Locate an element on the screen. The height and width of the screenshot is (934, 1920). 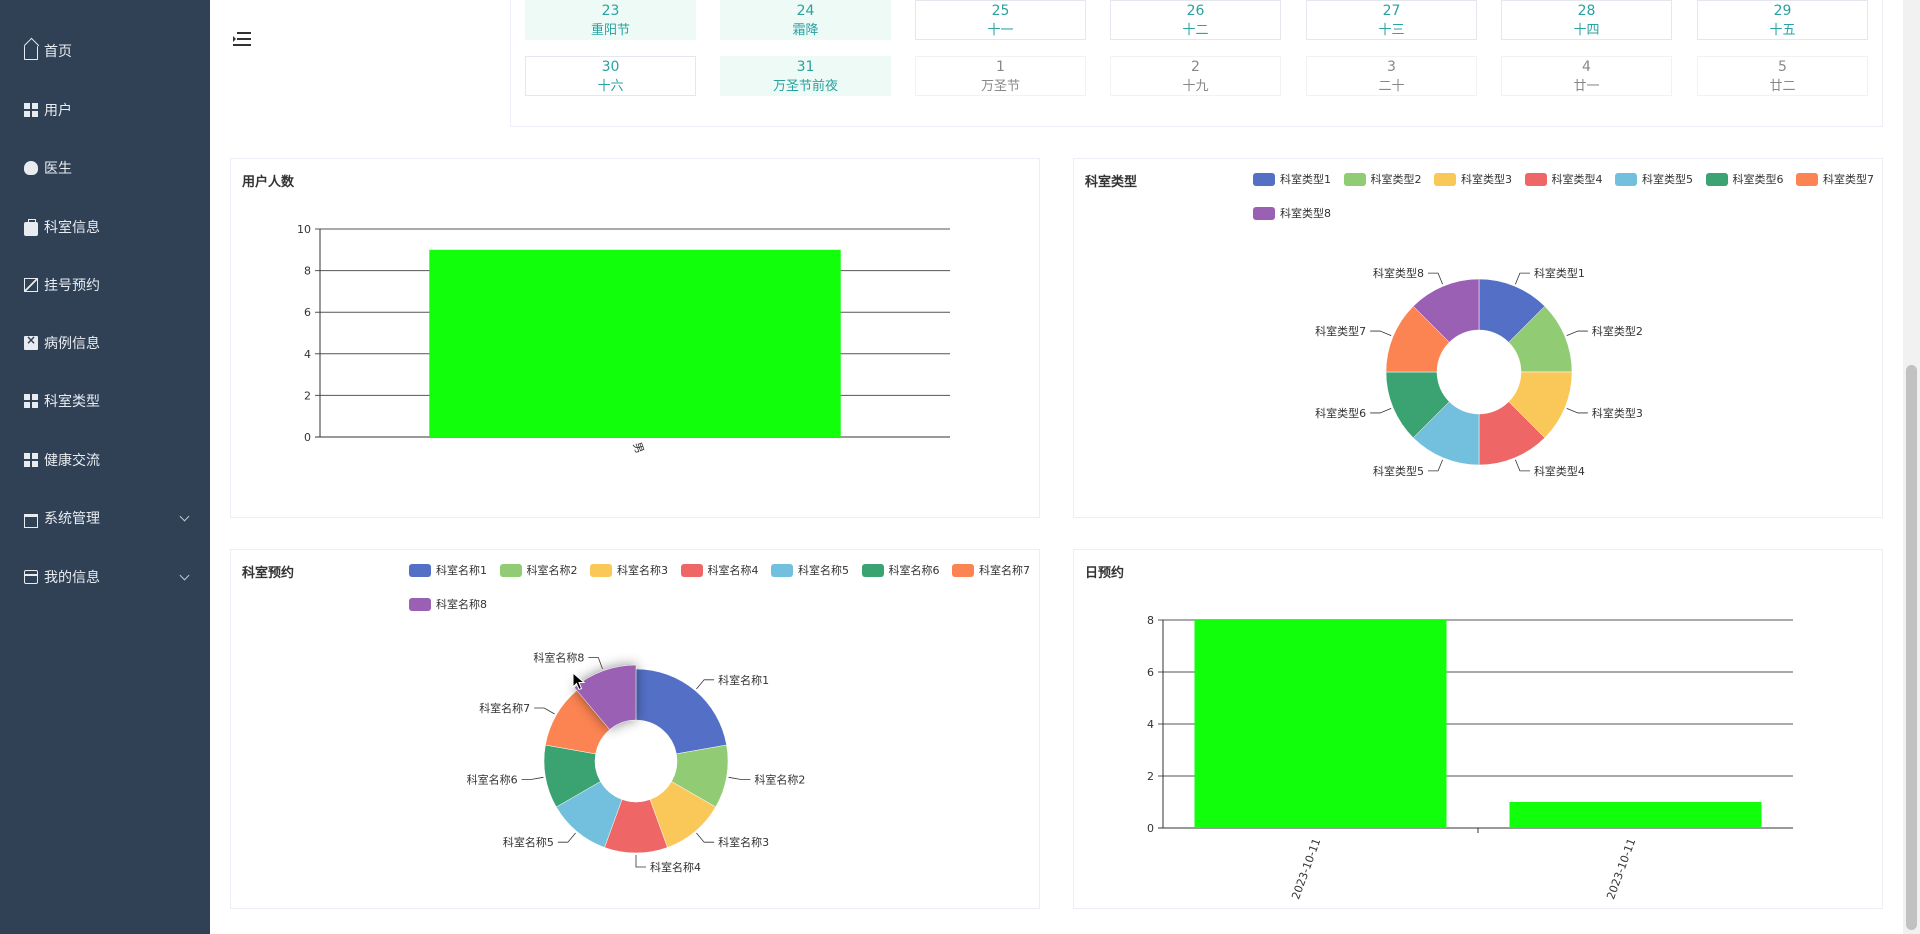
calendar-lunar-label: 十四 is located at coordinates (1586, 30).